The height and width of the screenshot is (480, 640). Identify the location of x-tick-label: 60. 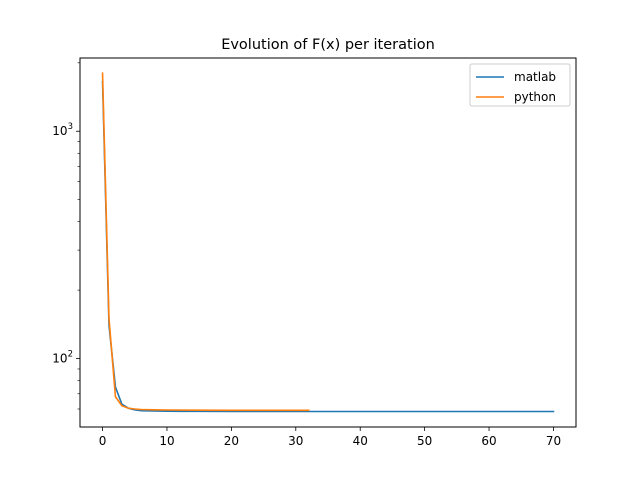
(488, 441).